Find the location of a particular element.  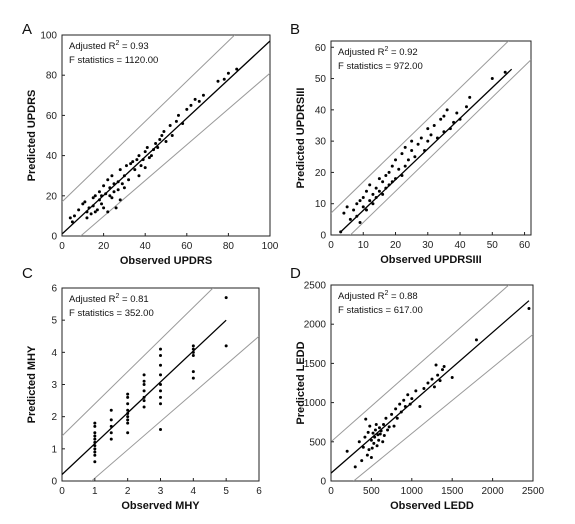

x-tick-label: 0 is located at coordinates (331, 491).